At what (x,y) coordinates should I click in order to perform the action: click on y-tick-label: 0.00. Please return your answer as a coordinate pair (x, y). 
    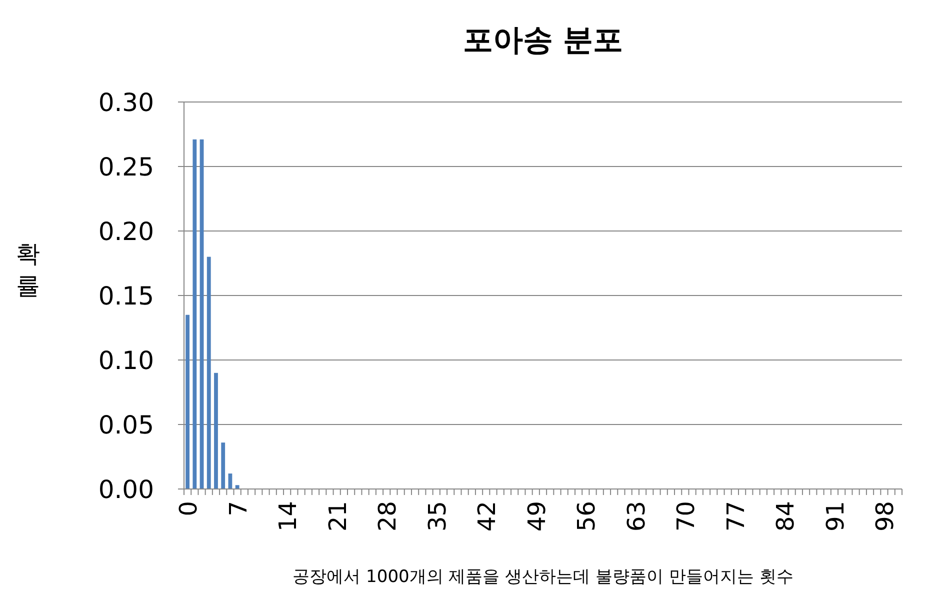
    Looking at the image, I should click on (126, 489).